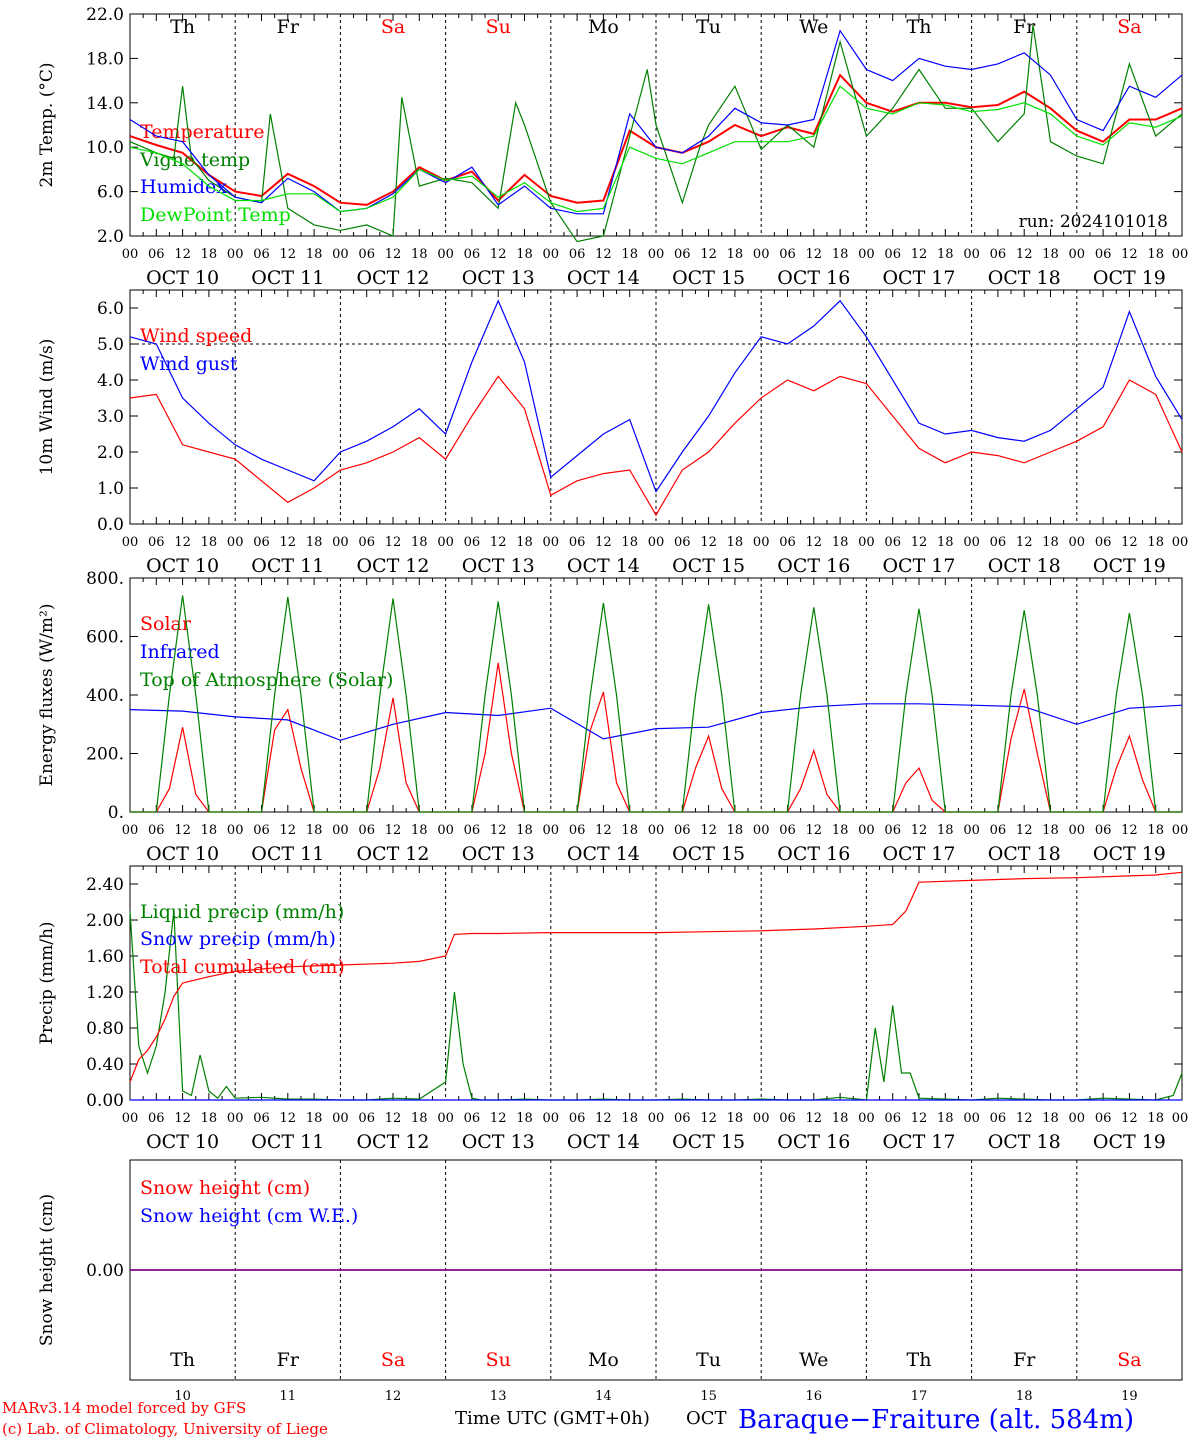 The image size is (1194, 1440). Describe the element at coordinates (1024, 1360) in the screenshot. I see `day-name-bottom: Fr` at that location.